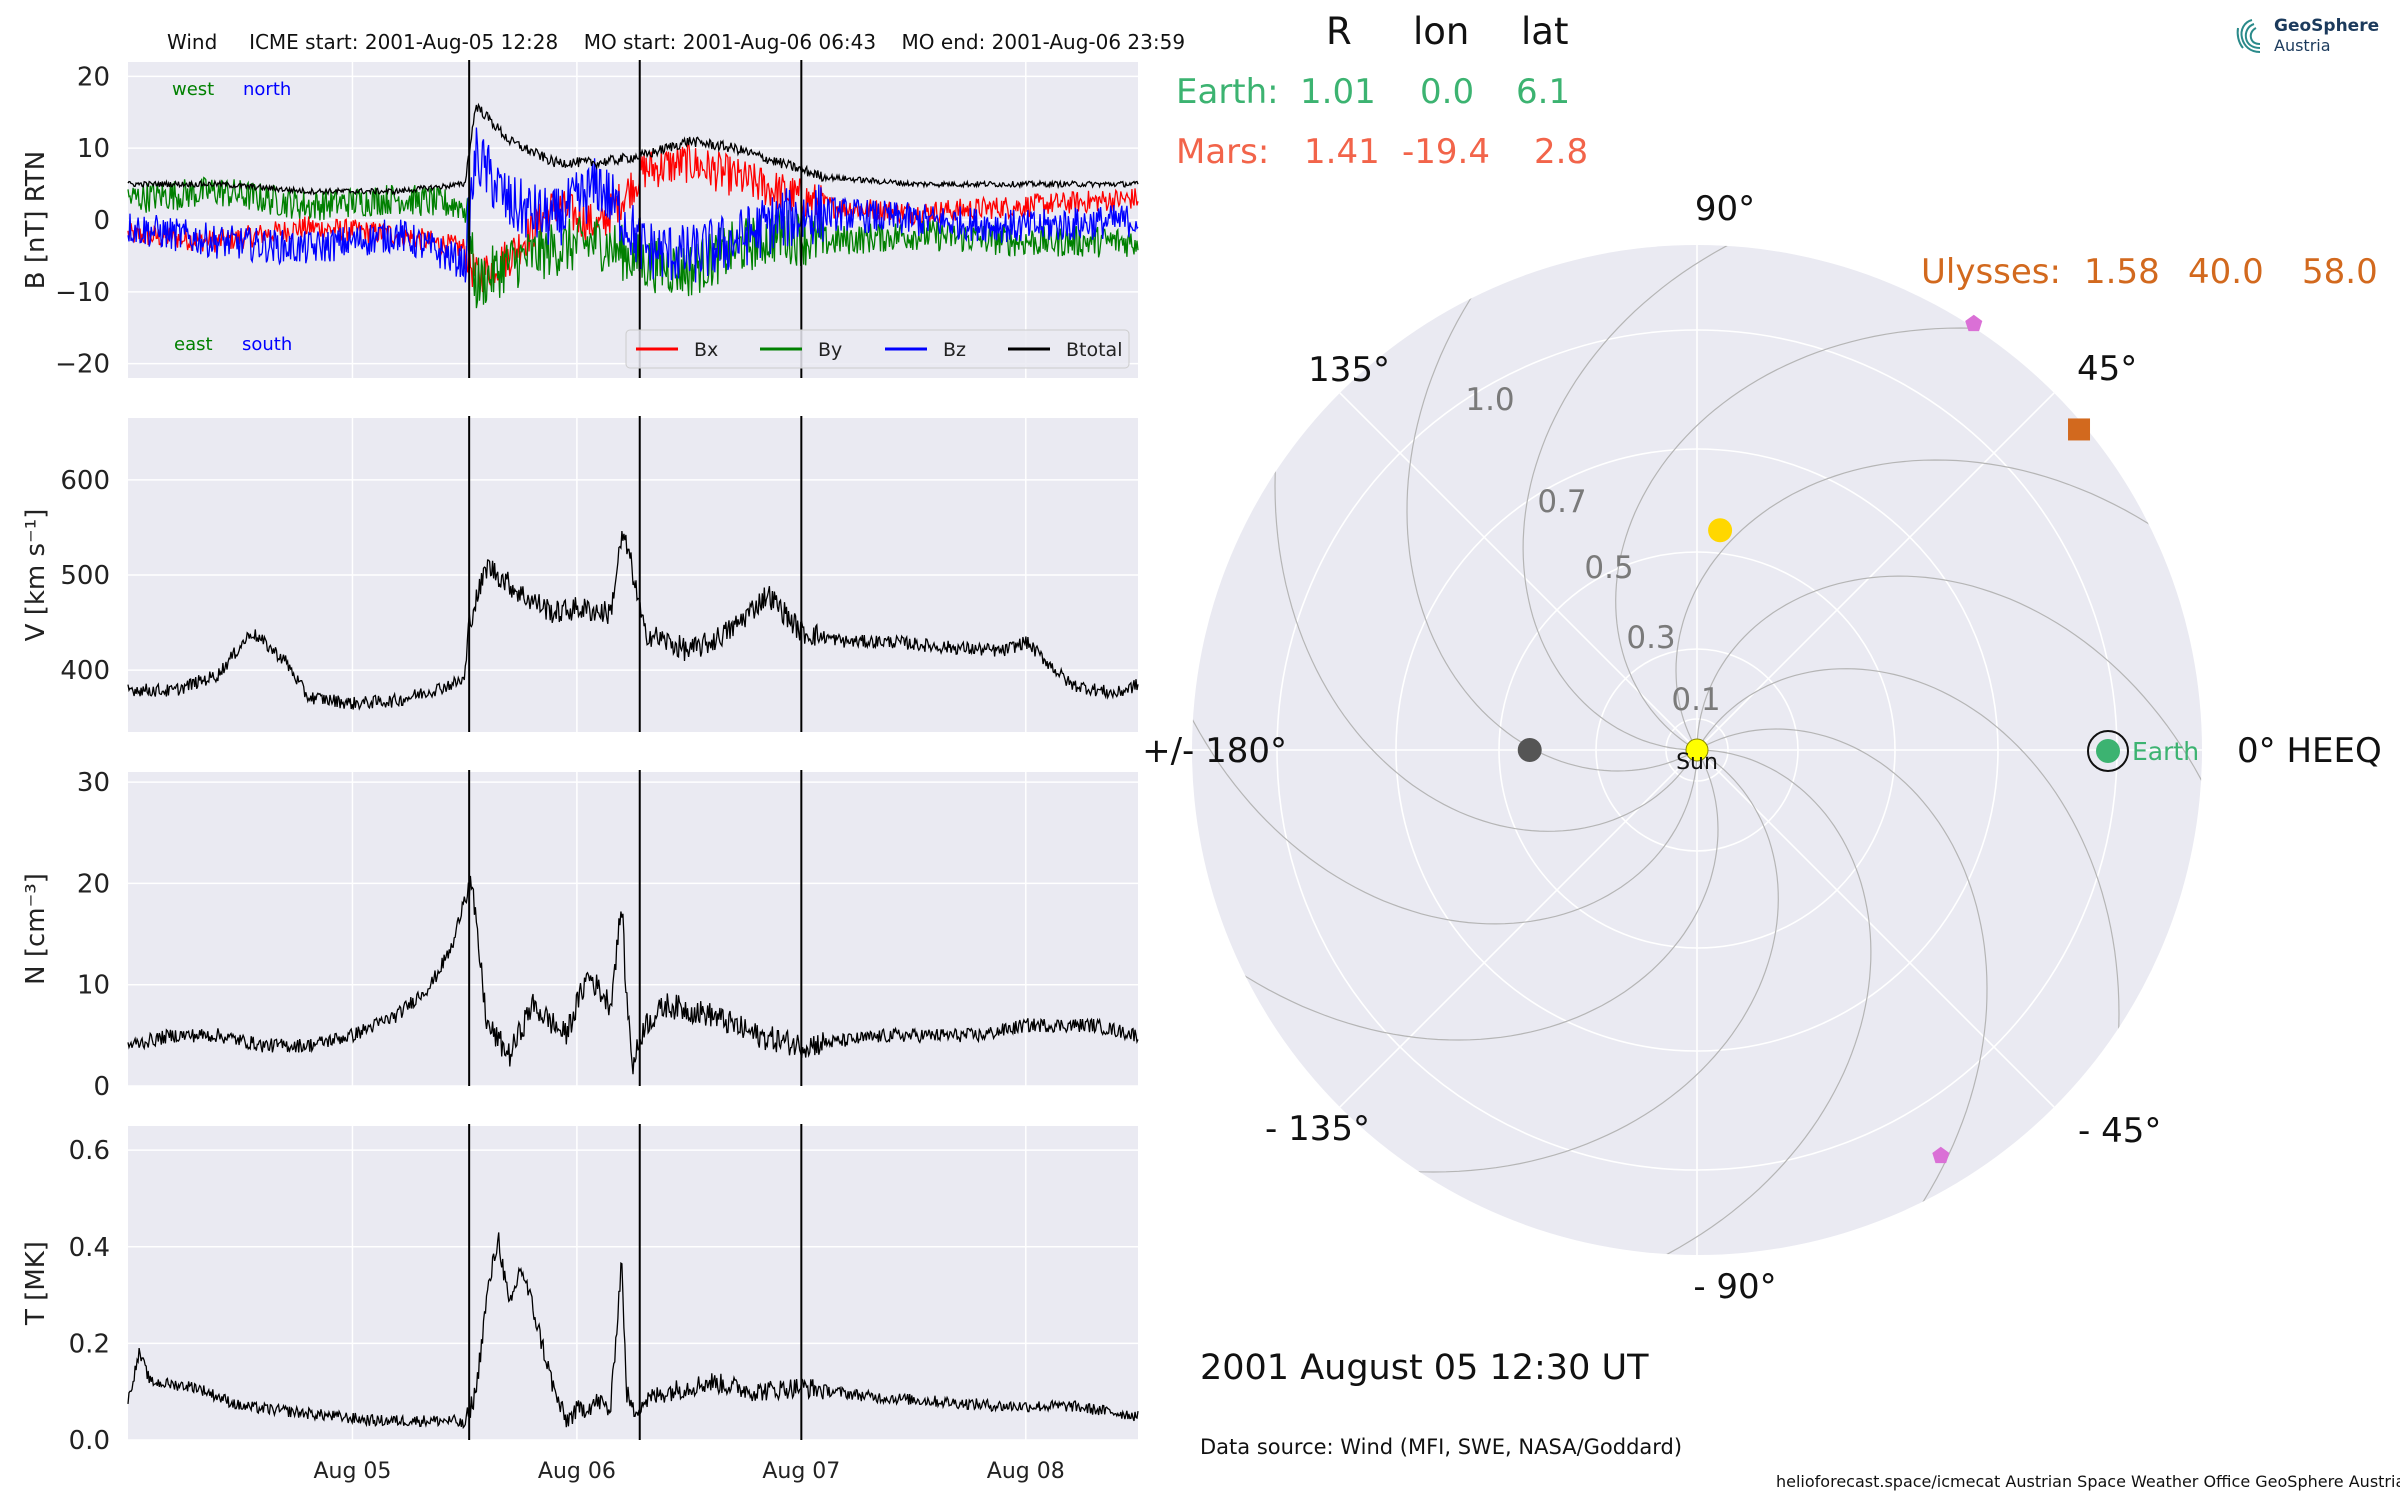  What do you see at coordinates (89, 1151) in the screenshot?
I see `y-tick-label: 0.6` at bounding box center [89, 1151].